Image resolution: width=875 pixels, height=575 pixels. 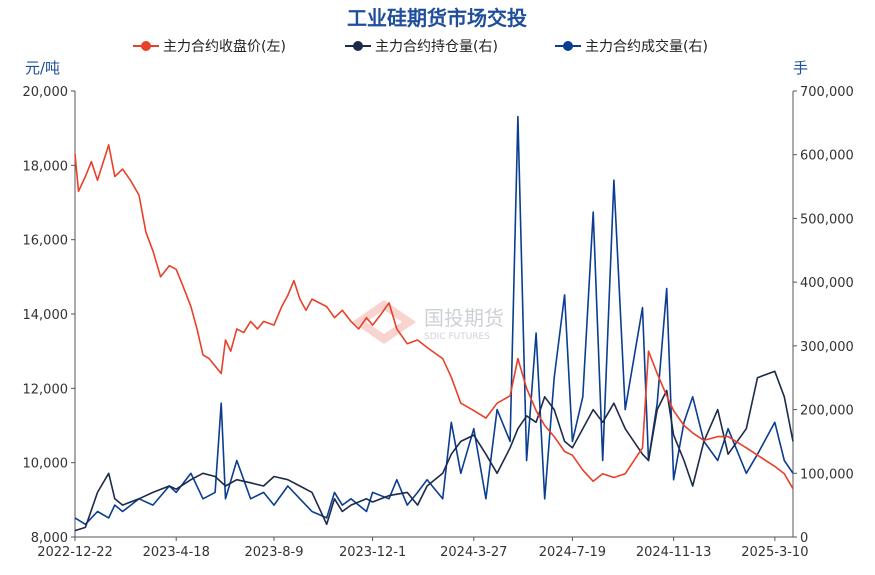 What do you see at coordinates (457, 337) in the screenshot?
I see `watermark-subtext: SDIC FUTURES` at bounding box center [457, 337].